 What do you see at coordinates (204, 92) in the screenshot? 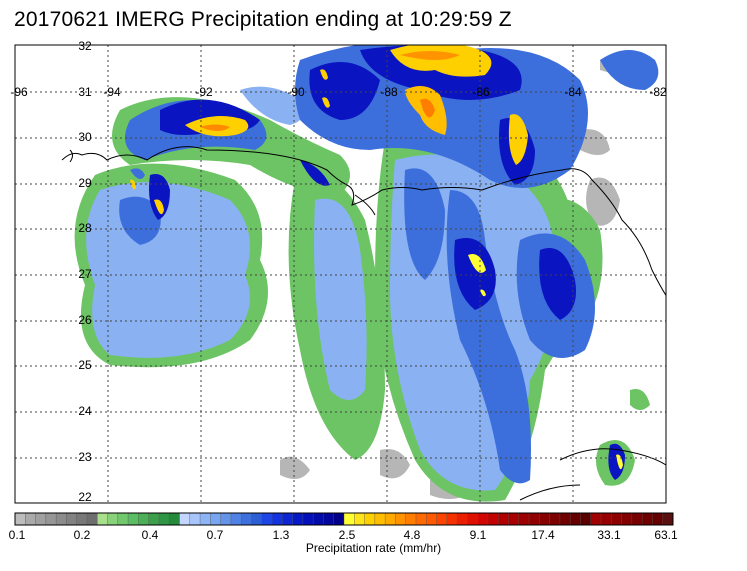
I see `lon-label: -92` at bounding box center [204, 92].